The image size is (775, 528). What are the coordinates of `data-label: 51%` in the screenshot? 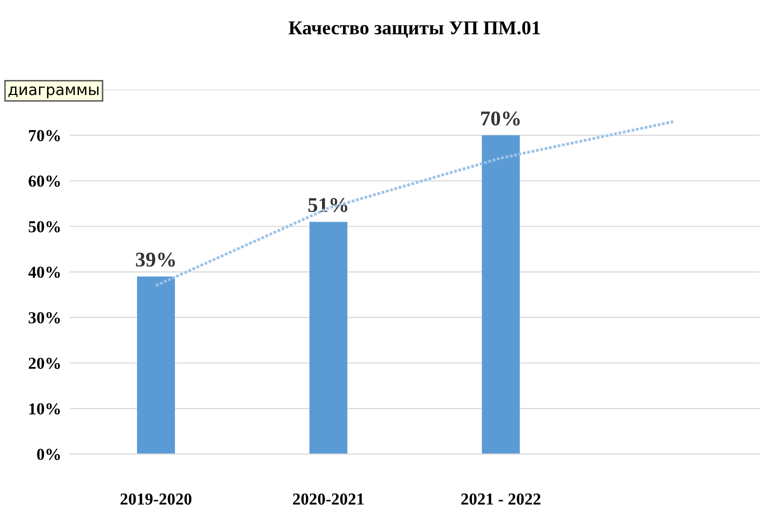 It's located at (328, 205).